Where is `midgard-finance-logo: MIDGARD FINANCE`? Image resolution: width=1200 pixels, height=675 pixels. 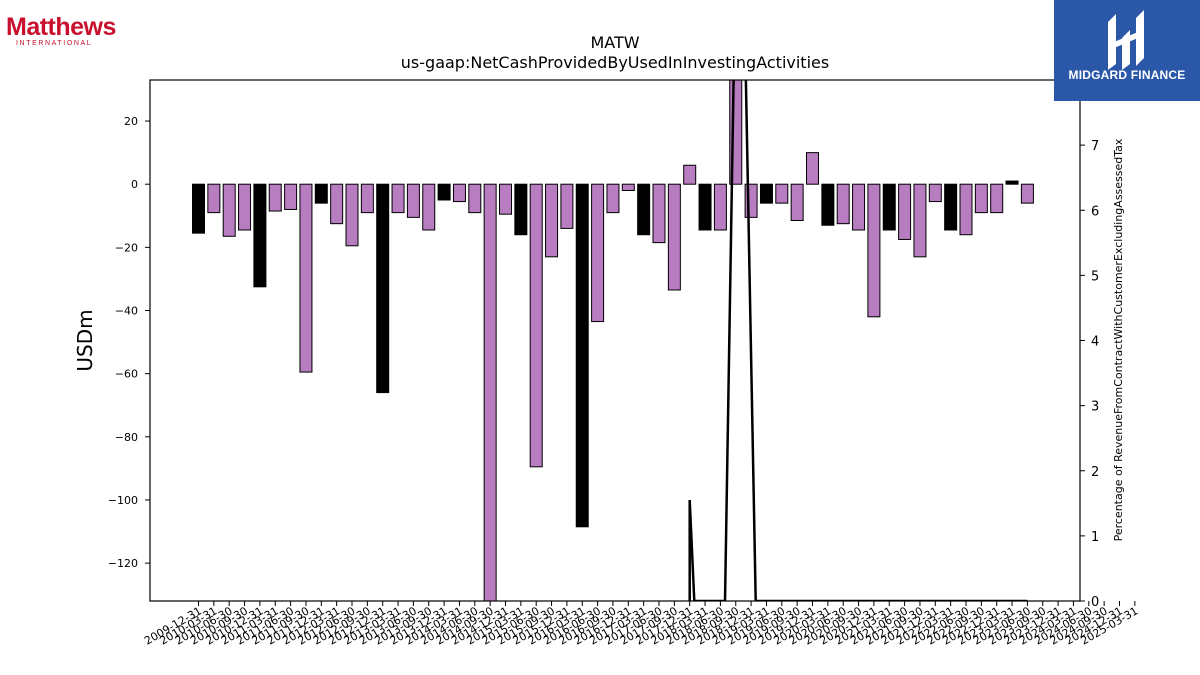 midgard-finance-logo: MIDGARD FINANCE is located at coordinates (1127, 50).